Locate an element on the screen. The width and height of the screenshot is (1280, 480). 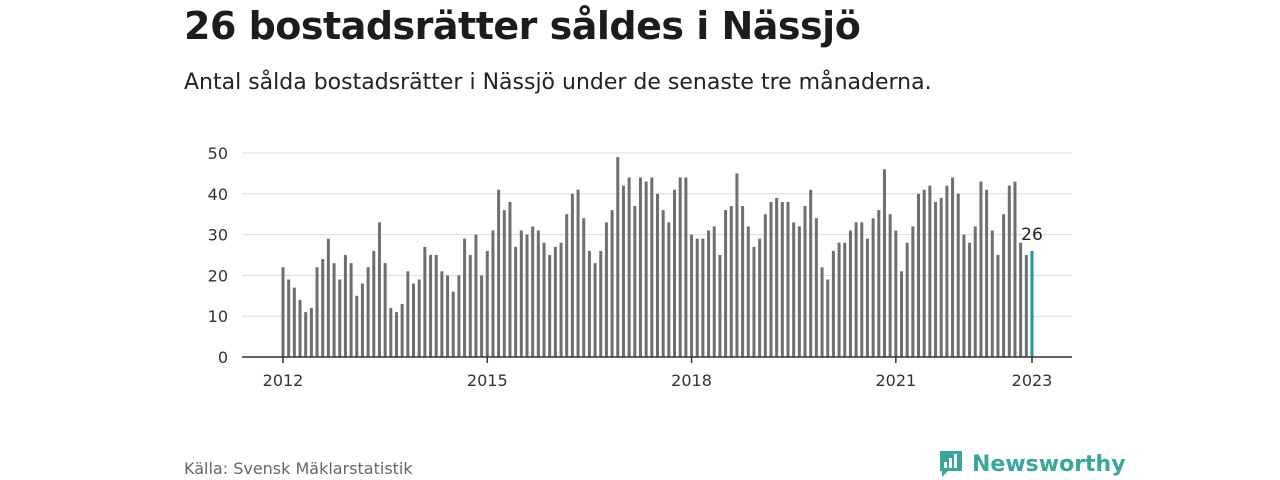
highlight-data-label: 26 is located at coordinates (1032, 235).